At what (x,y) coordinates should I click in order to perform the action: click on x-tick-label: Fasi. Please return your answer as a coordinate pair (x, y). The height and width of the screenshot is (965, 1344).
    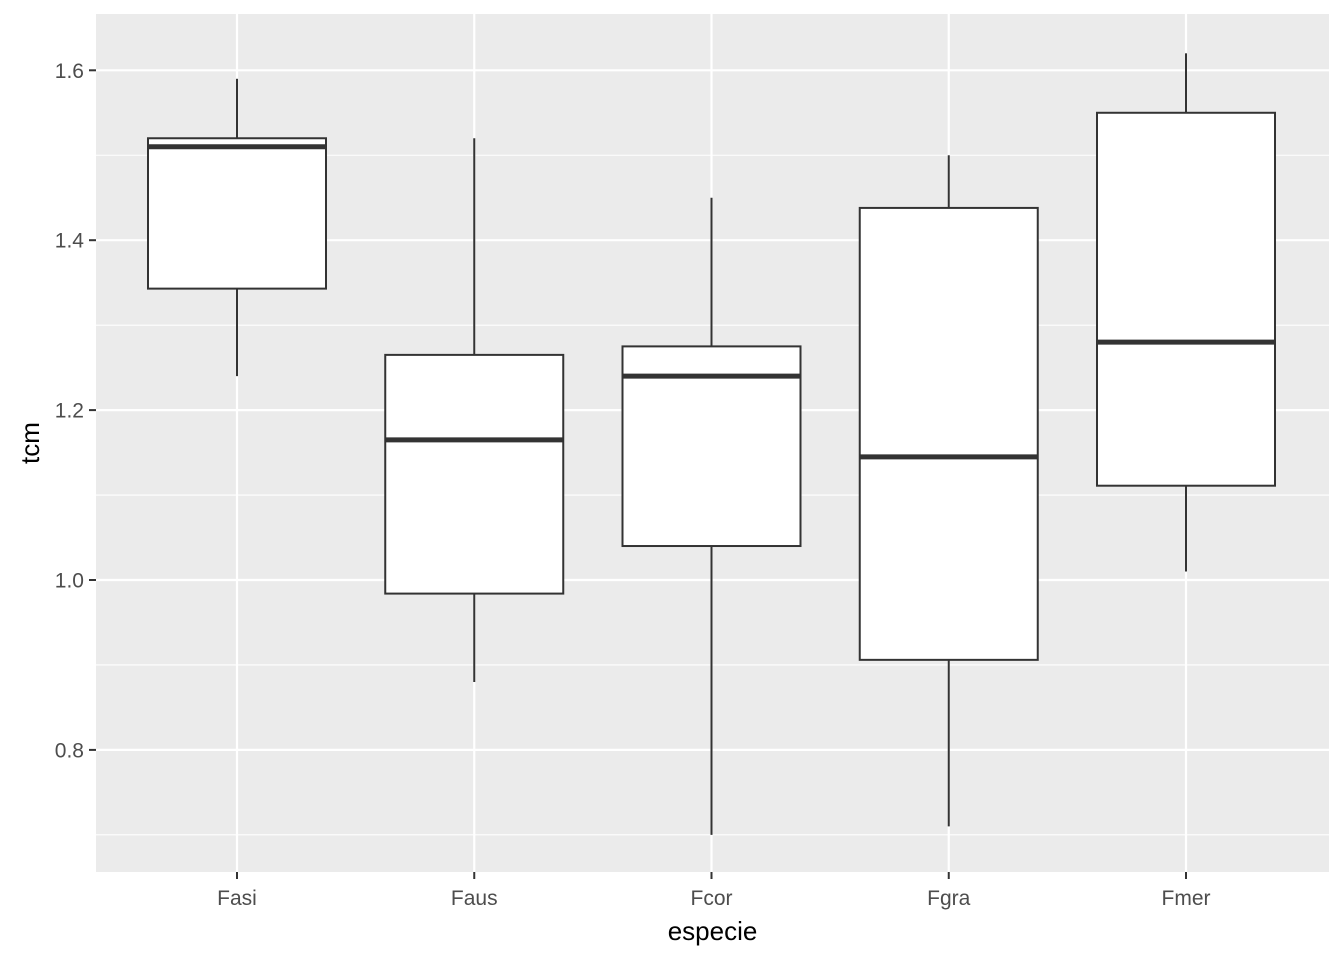
    Looking at the image, I should click on (237, 898).